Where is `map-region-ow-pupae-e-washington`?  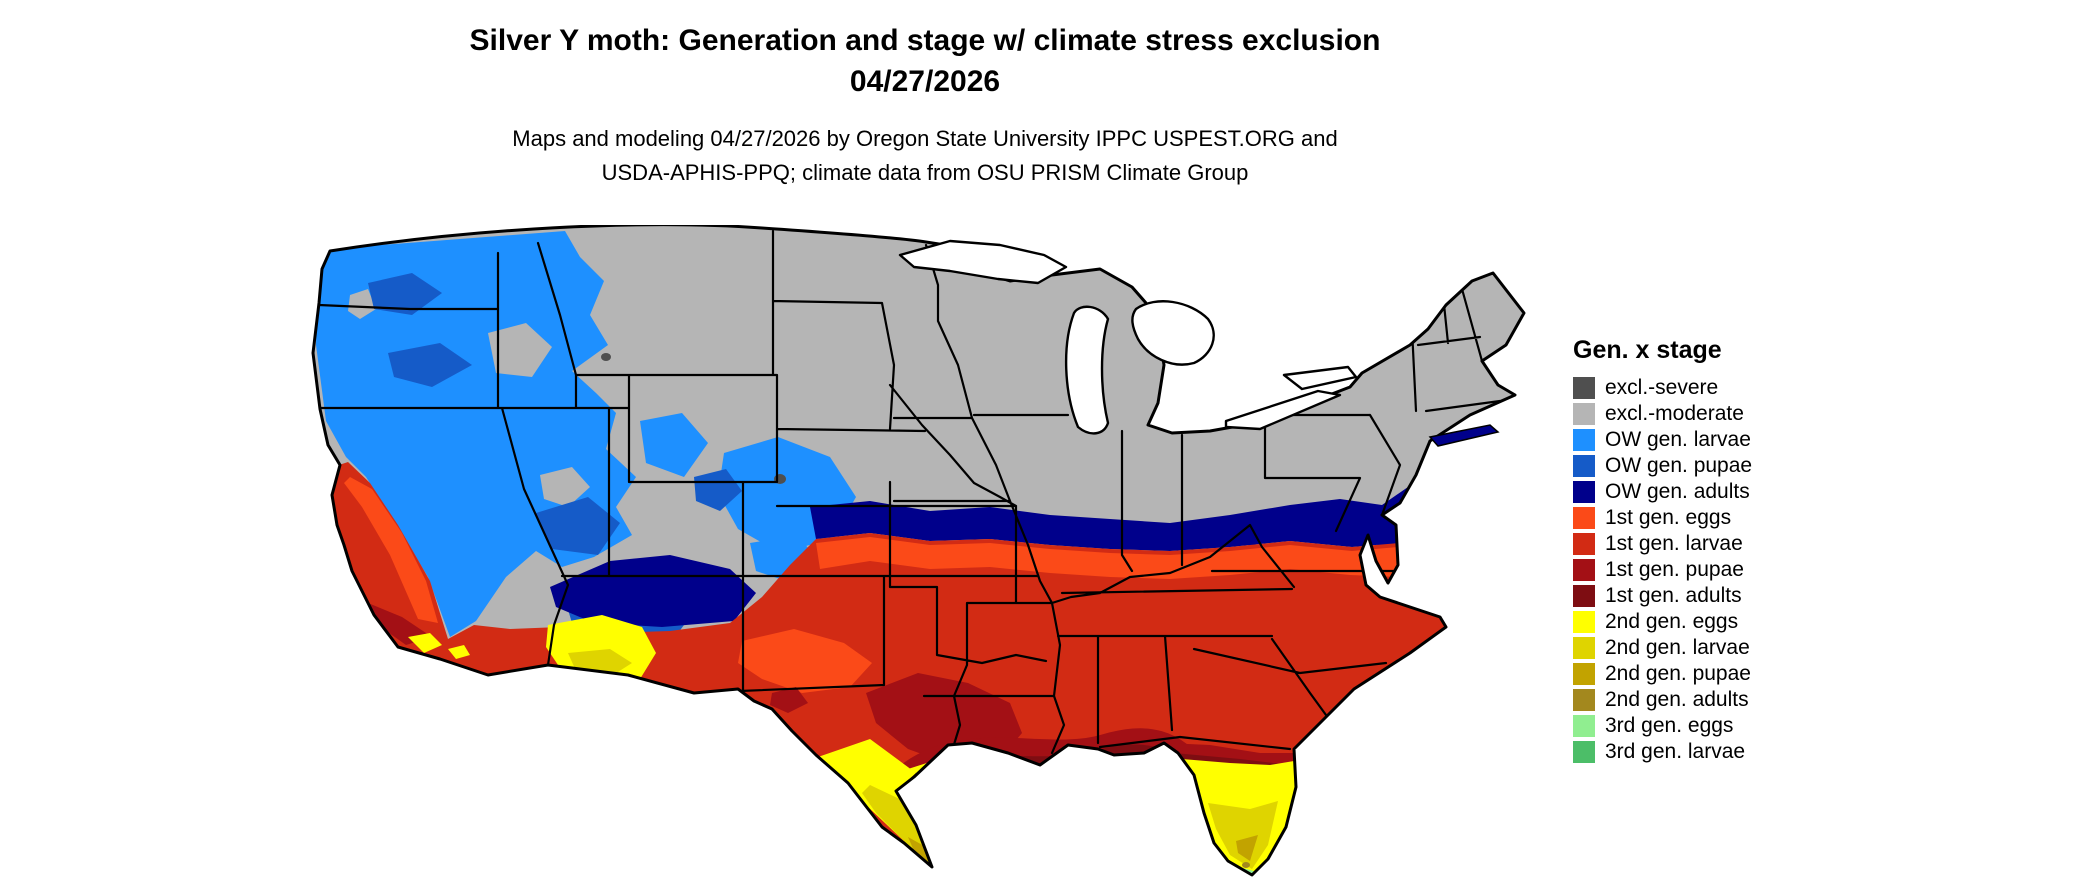 map-region-ow-pupae-e-washington is located at coordinates (405, 294).